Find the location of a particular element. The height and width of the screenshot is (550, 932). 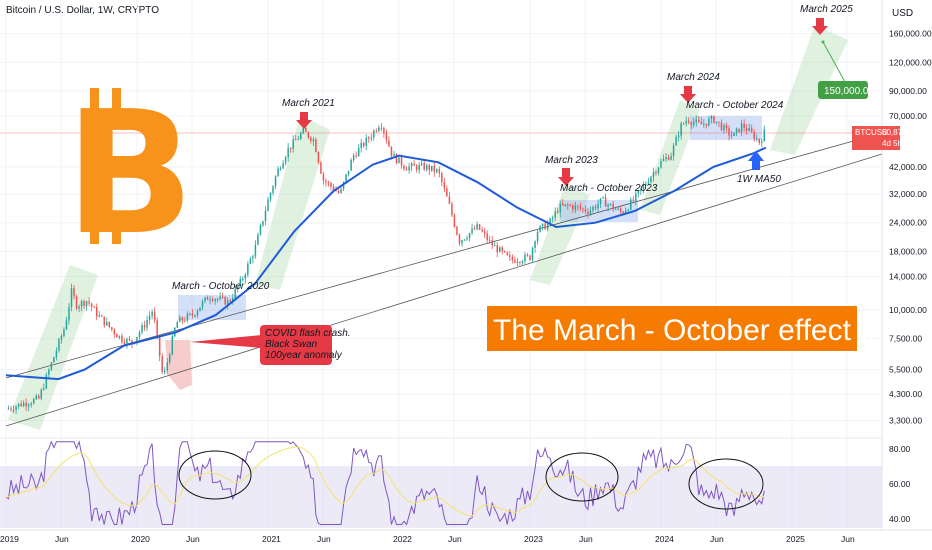

currency-label: USD is located at coordinates (903, 13).